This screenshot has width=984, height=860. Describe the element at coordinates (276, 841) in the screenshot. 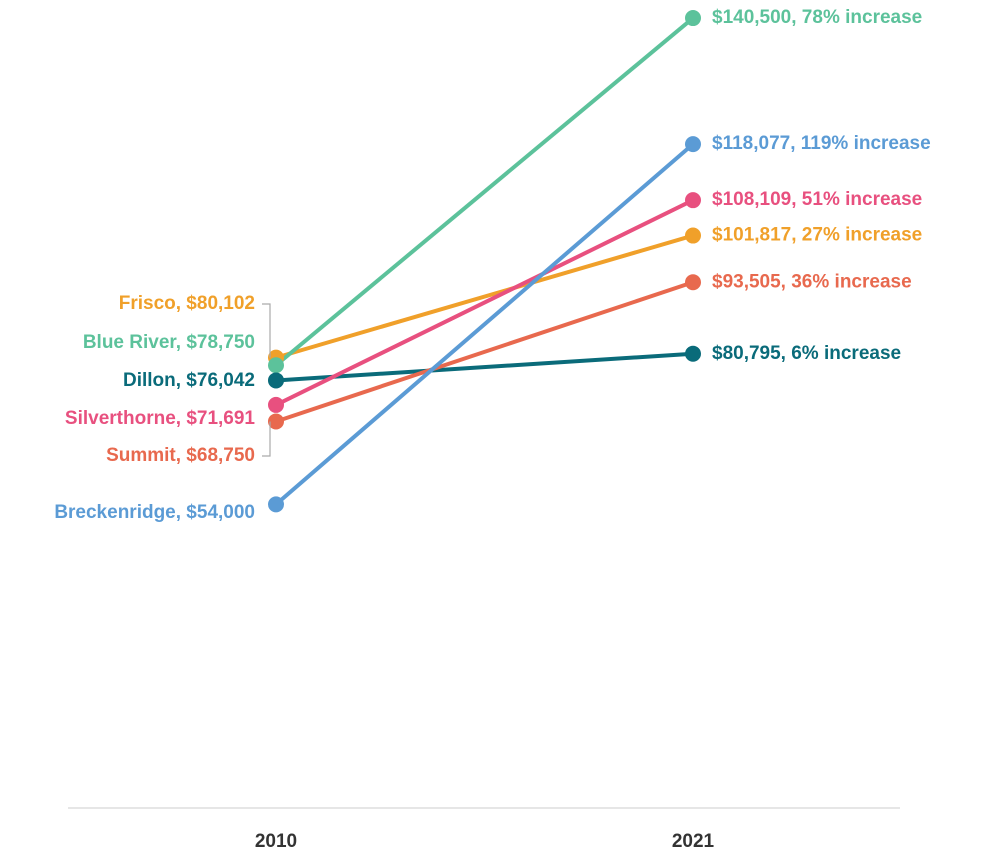

I see `x-tick-label: 2010` at that location.